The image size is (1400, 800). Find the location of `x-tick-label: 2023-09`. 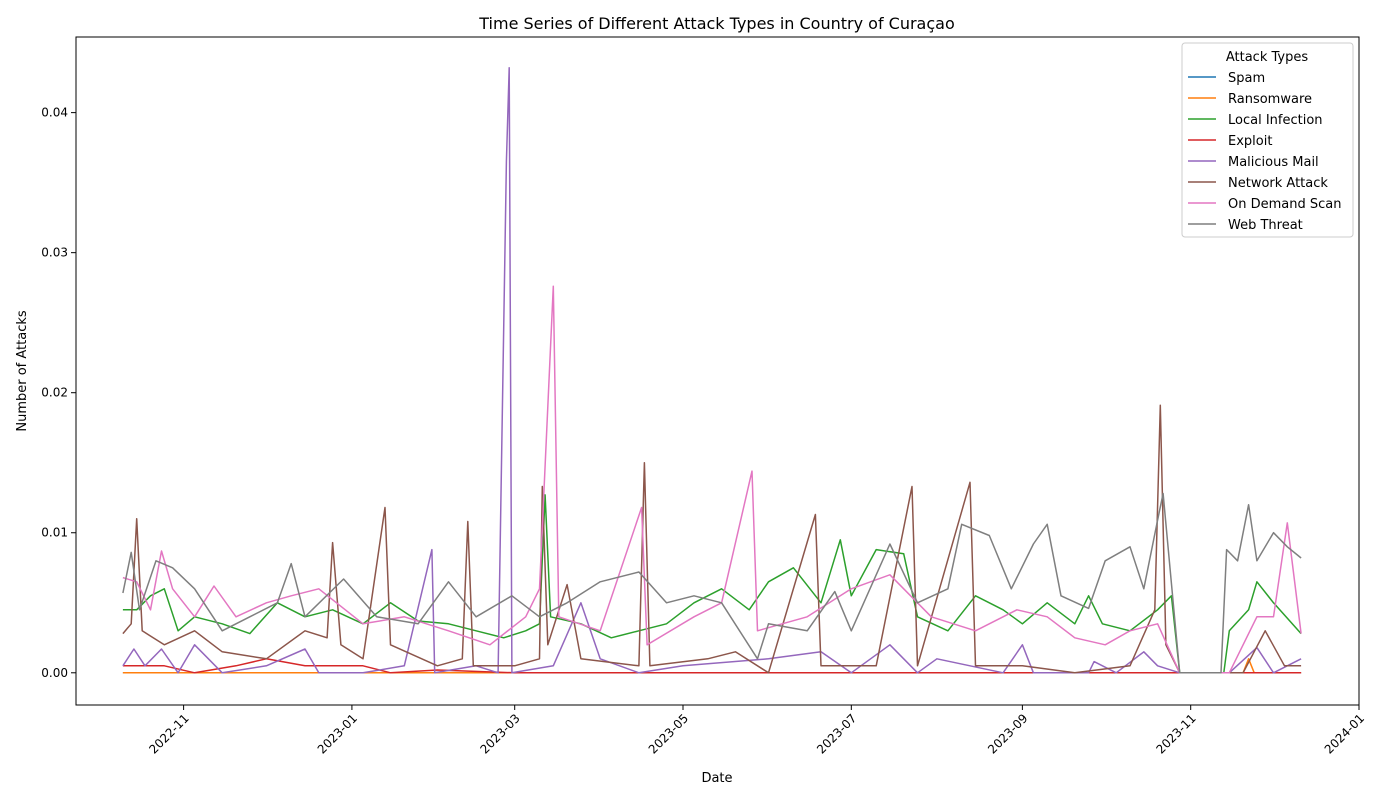

x-tick-label: 2023-09 is located at coordinates (1007, 733).